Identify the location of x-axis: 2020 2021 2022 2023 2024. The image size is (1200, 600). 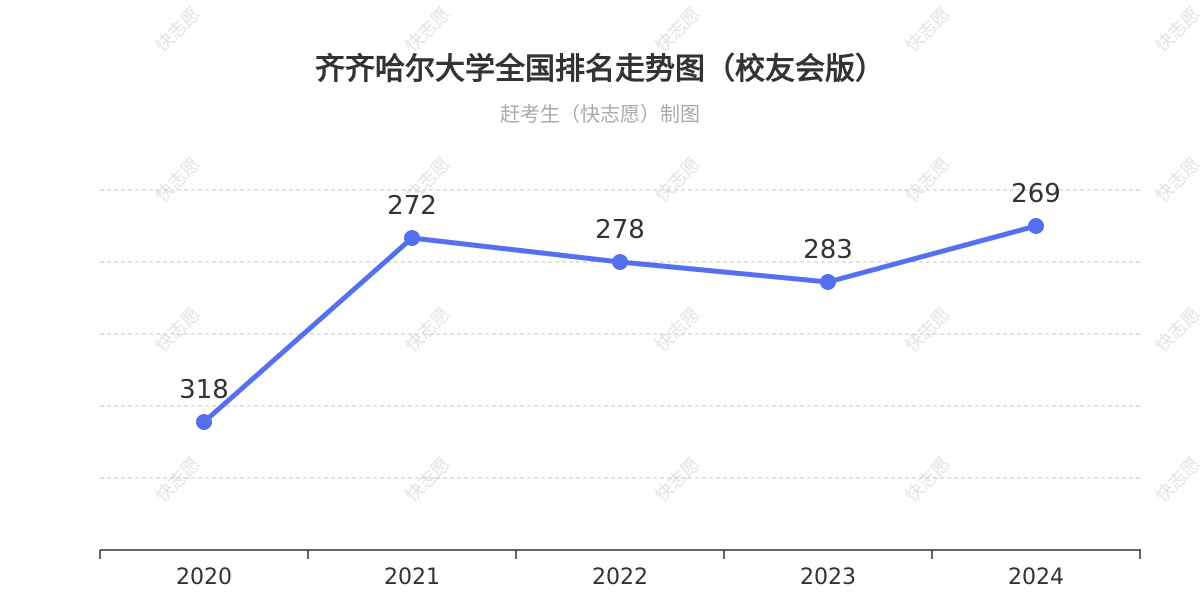
(620, 569).